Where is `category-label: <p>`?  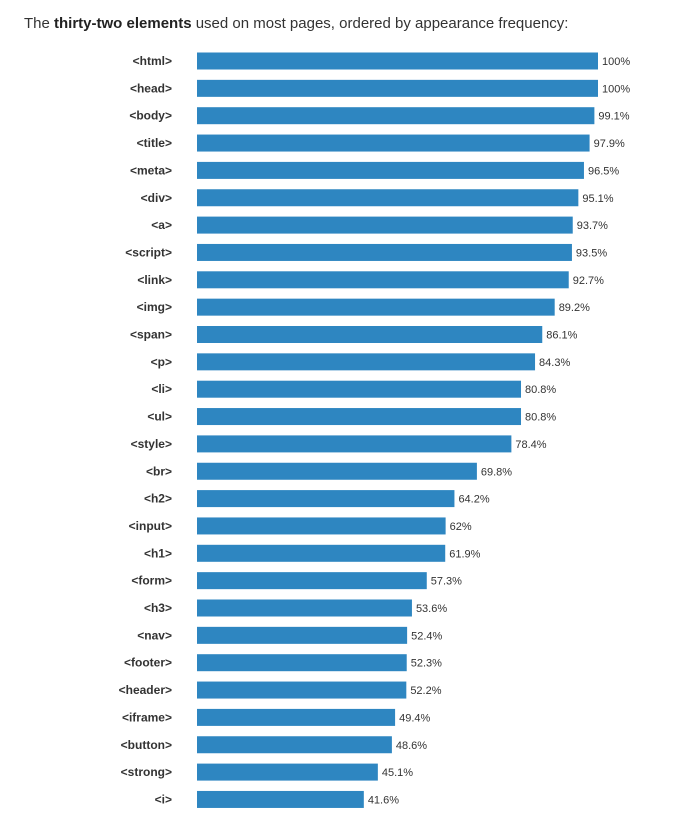 category-label: <p> is located at coordinates (161, 362).